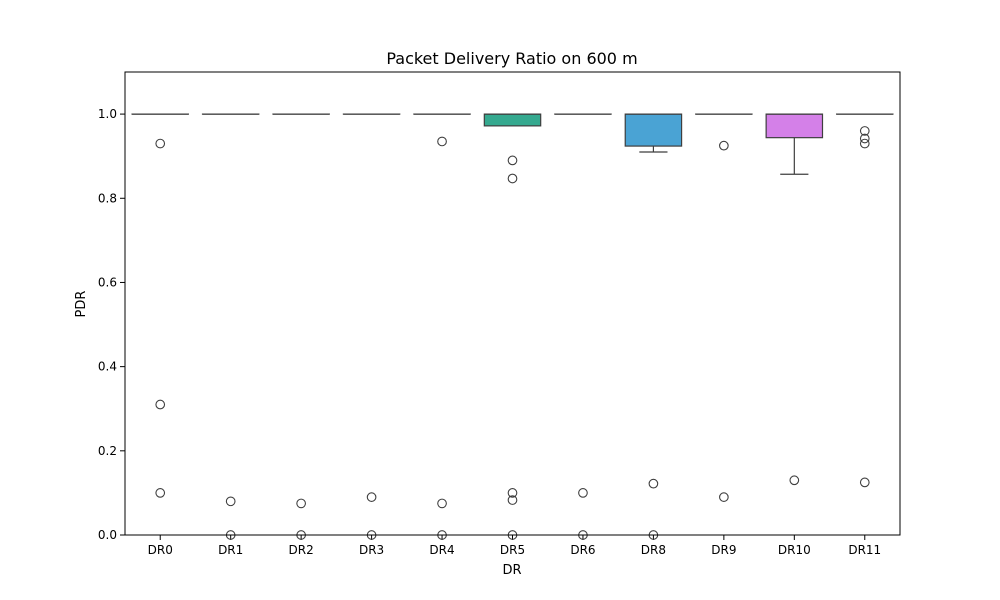 The image size is (1000, 600). Describe the element at coordinates (794, 126) in the screenshot. I see `box-dr10` at that location.